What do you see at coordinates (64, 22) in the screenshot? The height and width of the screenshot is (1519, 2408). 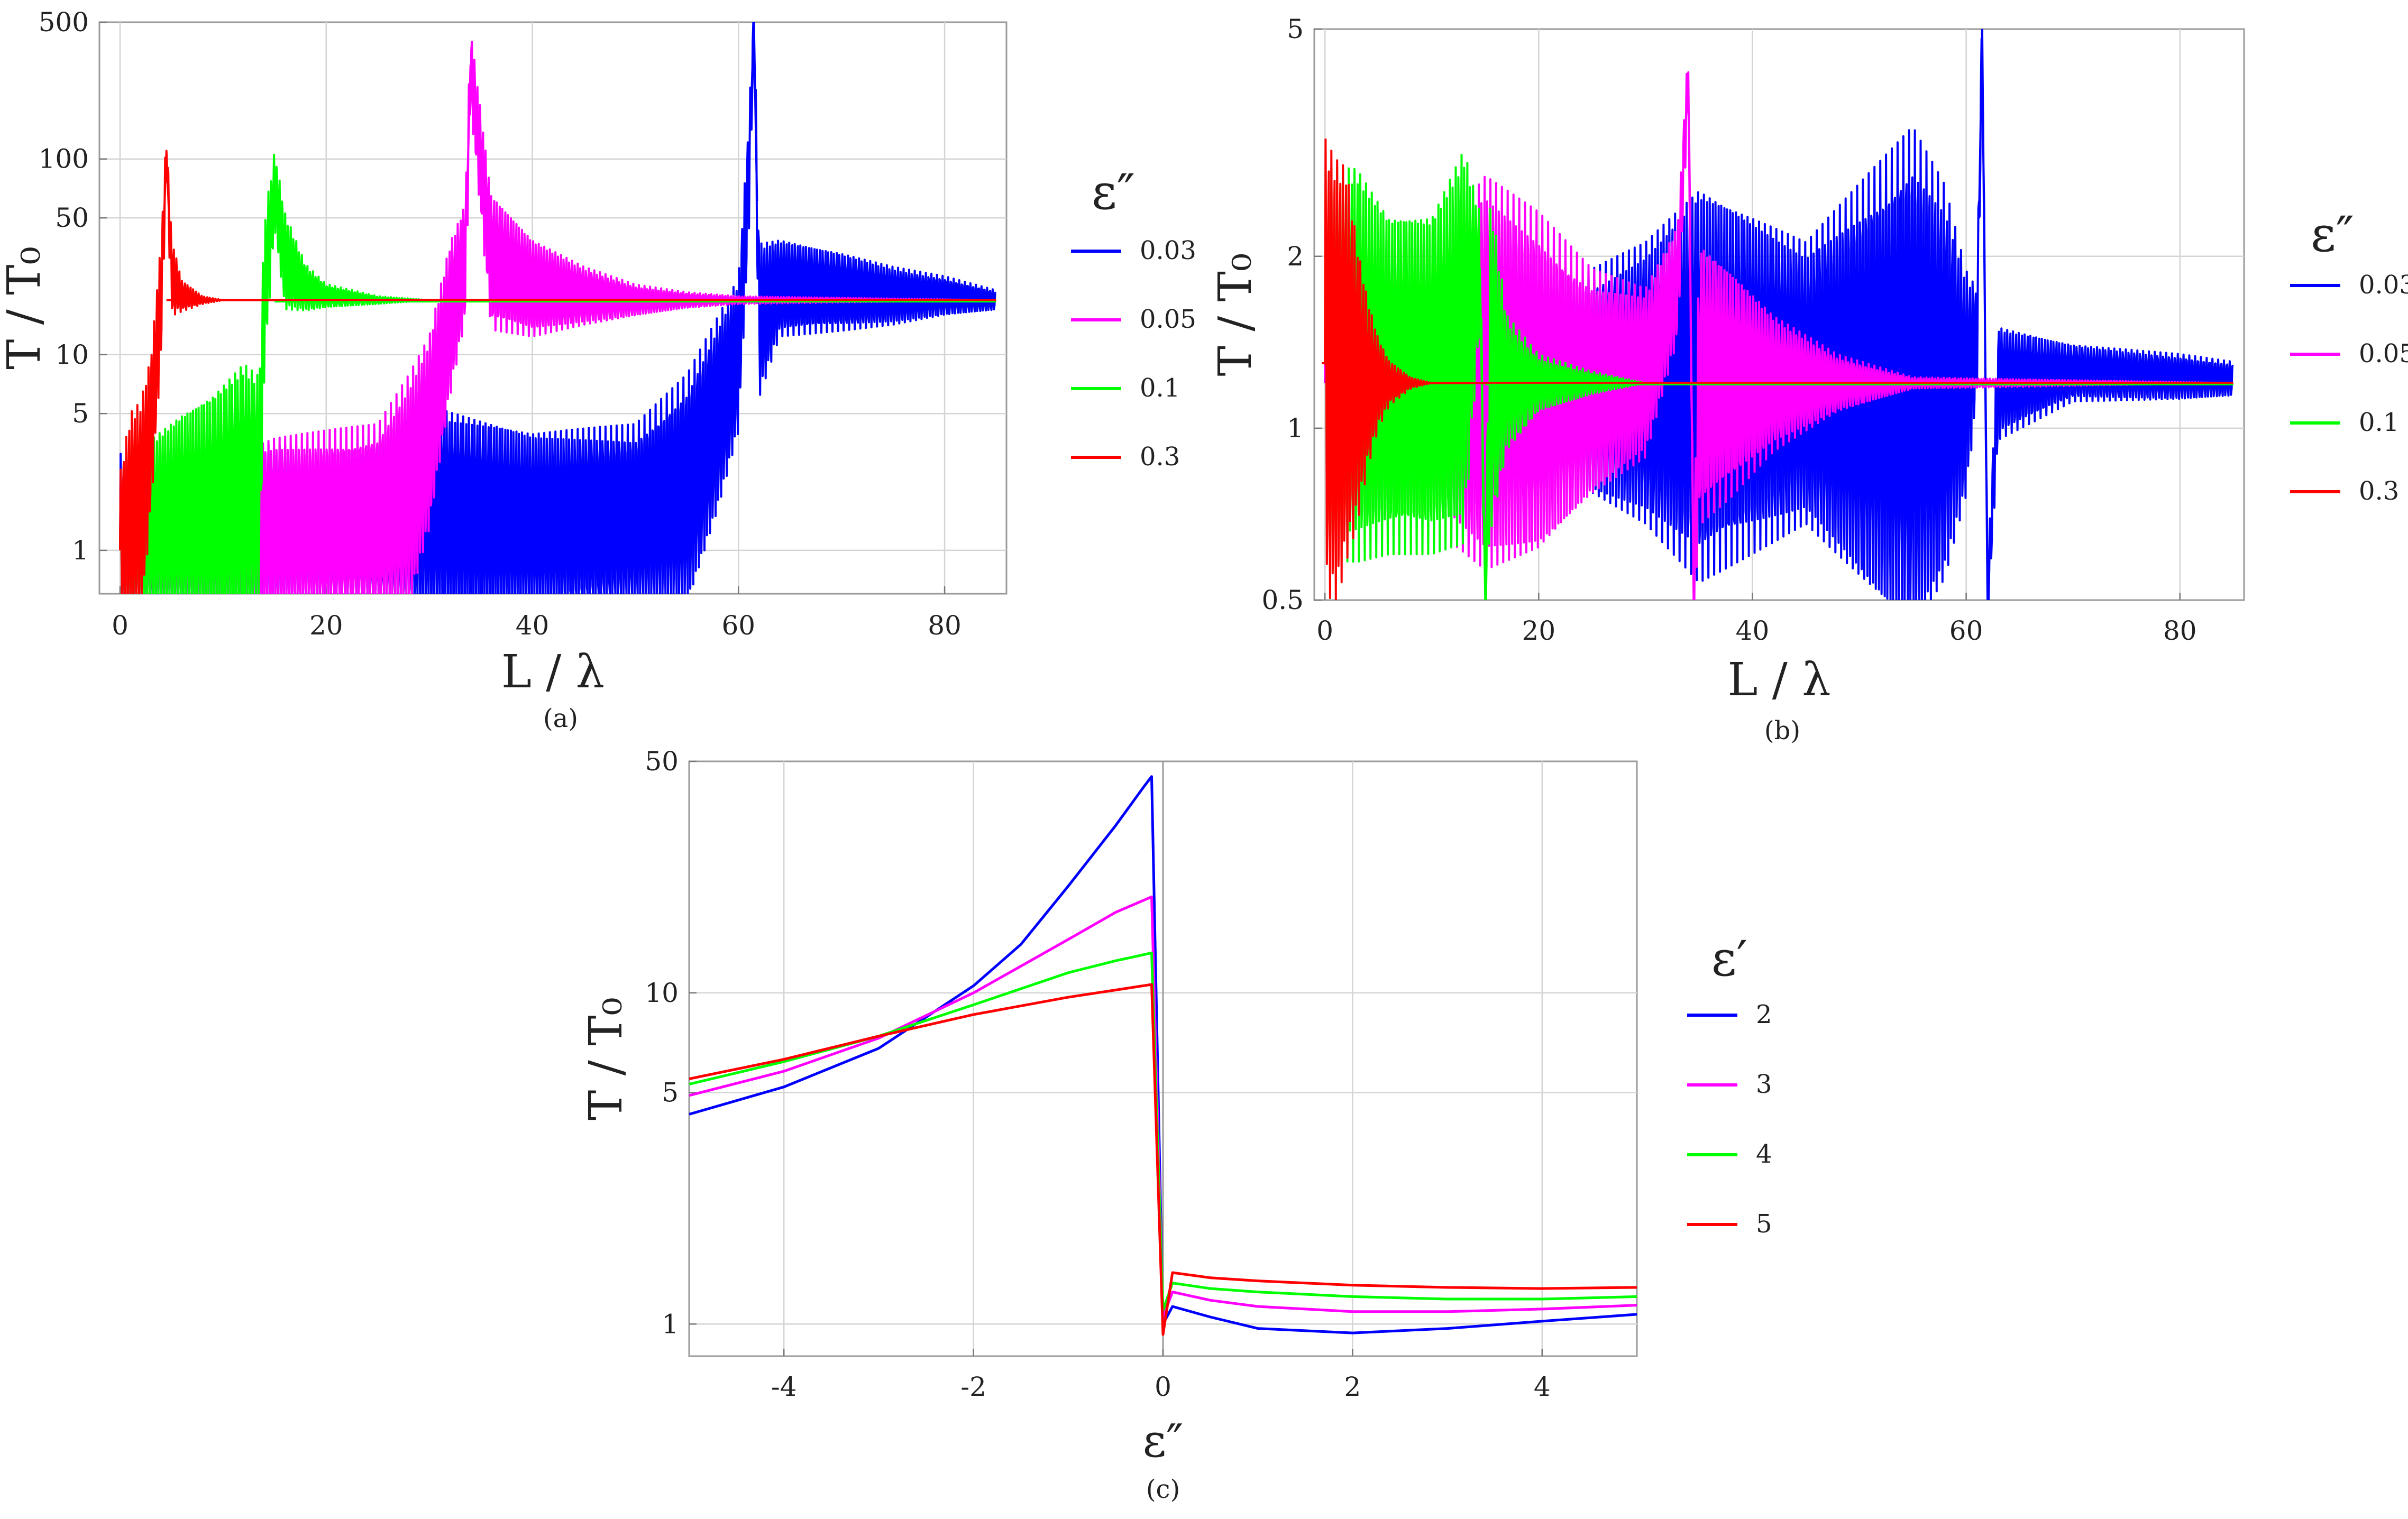 I see `y-tick-label: 500` at bounding box center [64, 22].